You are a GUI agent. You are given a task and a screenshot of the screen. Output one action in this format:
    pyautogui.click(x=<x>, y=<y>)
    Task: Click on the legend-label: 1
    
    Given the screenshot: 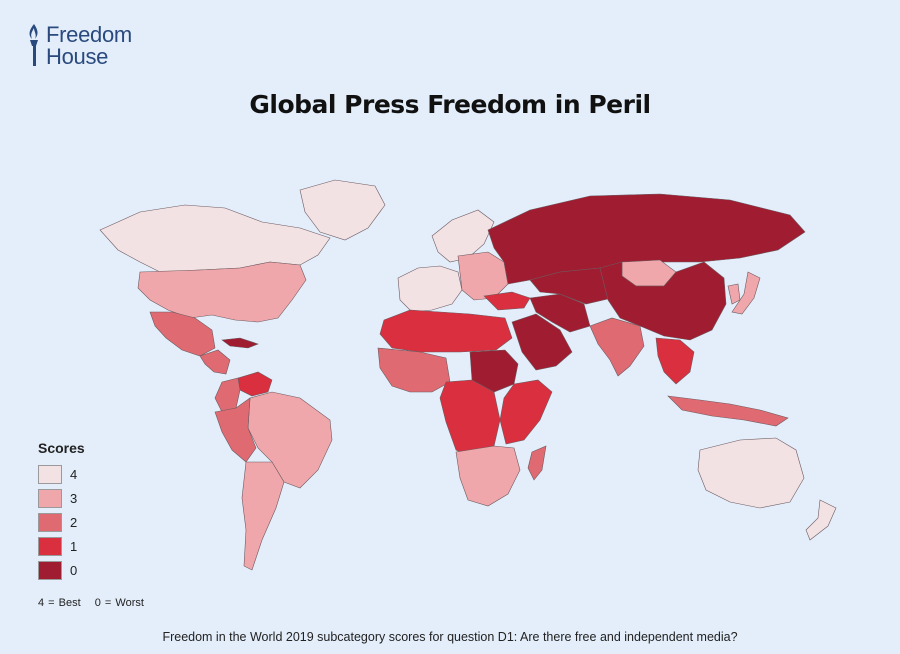 What is the action you would take?
    pyautogui.click(x=74, y=546)
    